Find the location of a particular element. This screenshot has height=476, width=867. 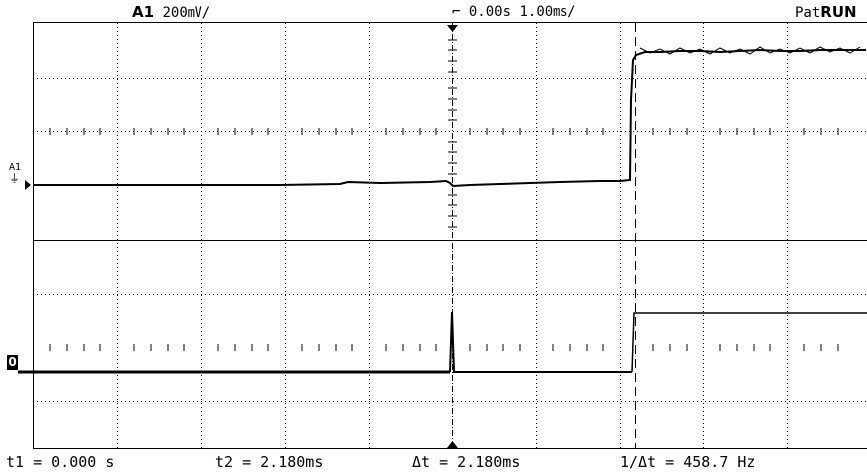

digital-channel-marker: 0 is located at coordinates (12, 362).